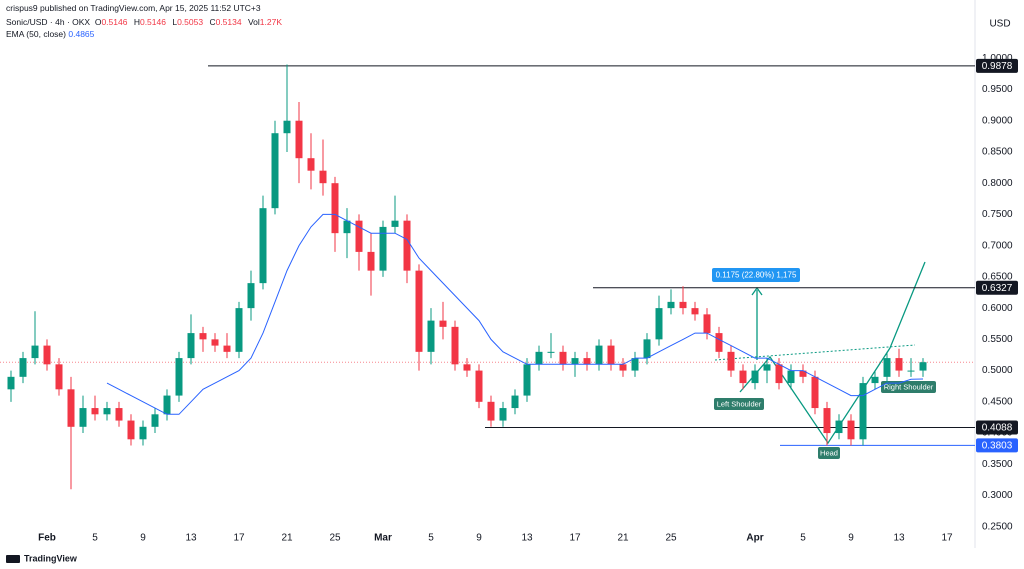 The image size is (1024, 569). What do you see at coordinates (81, 34) in the screenshot?
I see `ema-value: 0.4865` at bounding box center [81, 34].